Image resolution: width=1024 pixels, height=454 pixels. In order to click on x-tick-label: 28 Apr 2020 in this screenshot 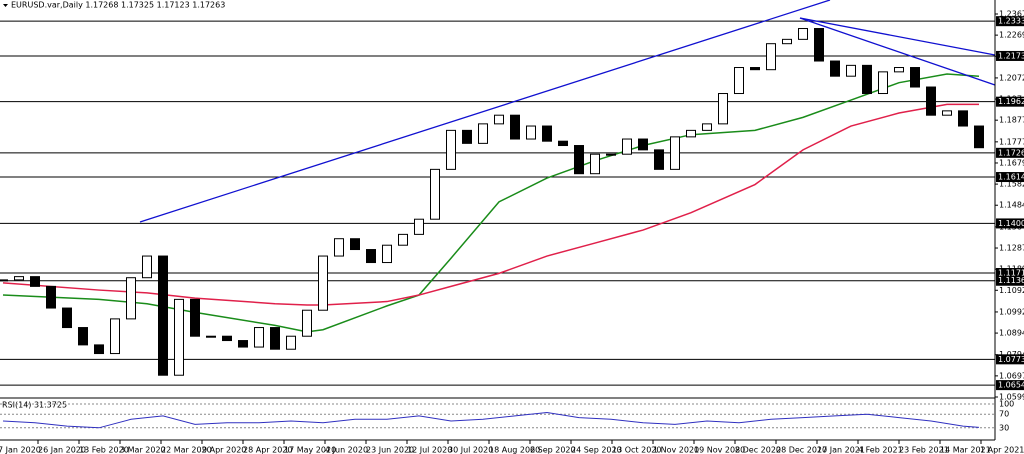, I will do `click(267, 450)`.